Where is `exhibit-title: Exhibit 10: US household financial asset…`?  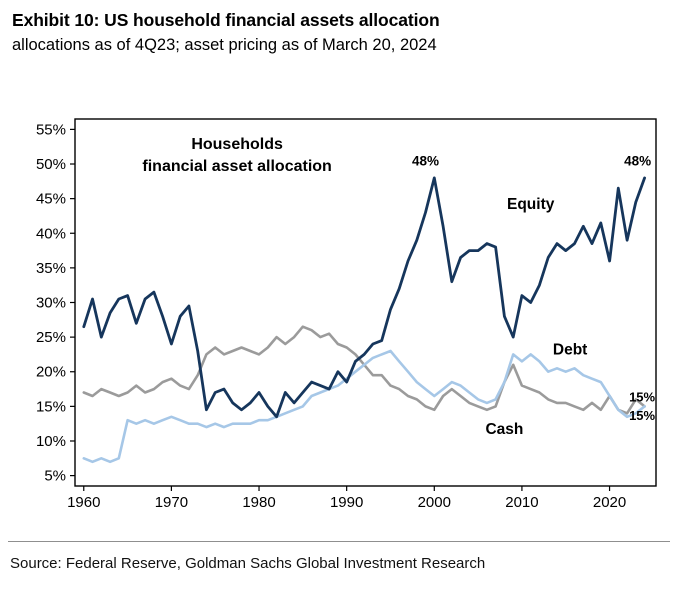 exhibit-title: Exhibit 10: US household financial asset… is located at coordinates (226, 20).